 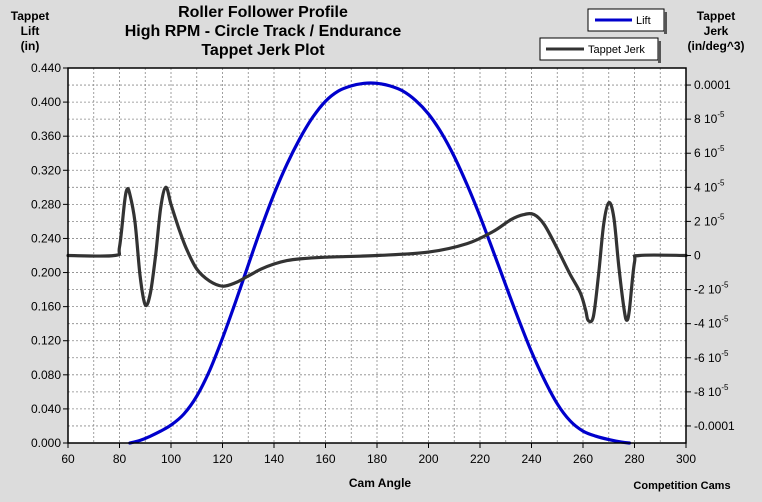 What do you see at coordinates (665, 23) in the screenshot?
I see `legend-lift-shadow` at bounding box center [665, 23].